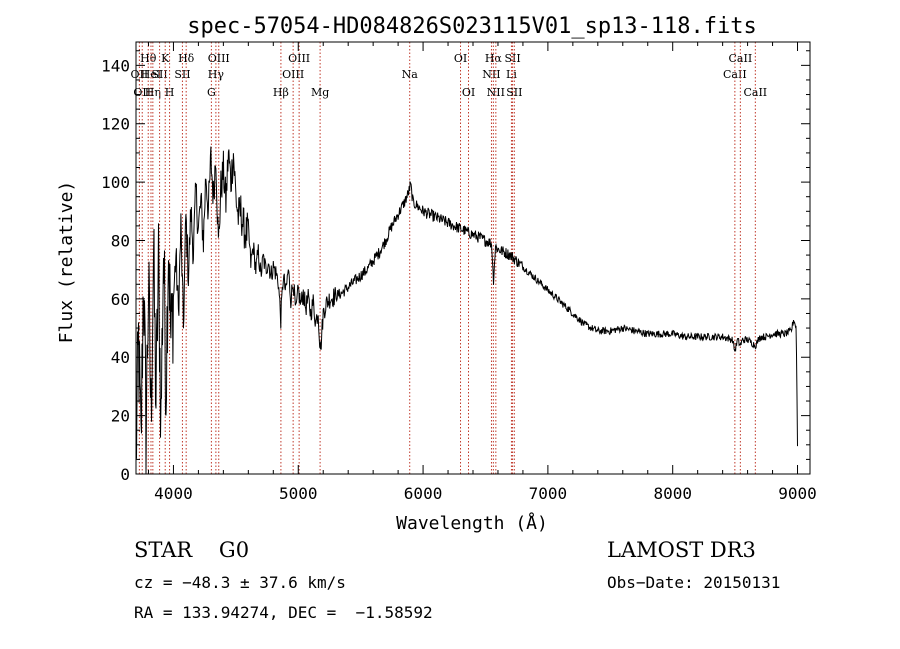  What do you see at coordinates (320, 92) in the screenshot?
I see `spectral-line-label: Mg` at bounding box center [320, 92].